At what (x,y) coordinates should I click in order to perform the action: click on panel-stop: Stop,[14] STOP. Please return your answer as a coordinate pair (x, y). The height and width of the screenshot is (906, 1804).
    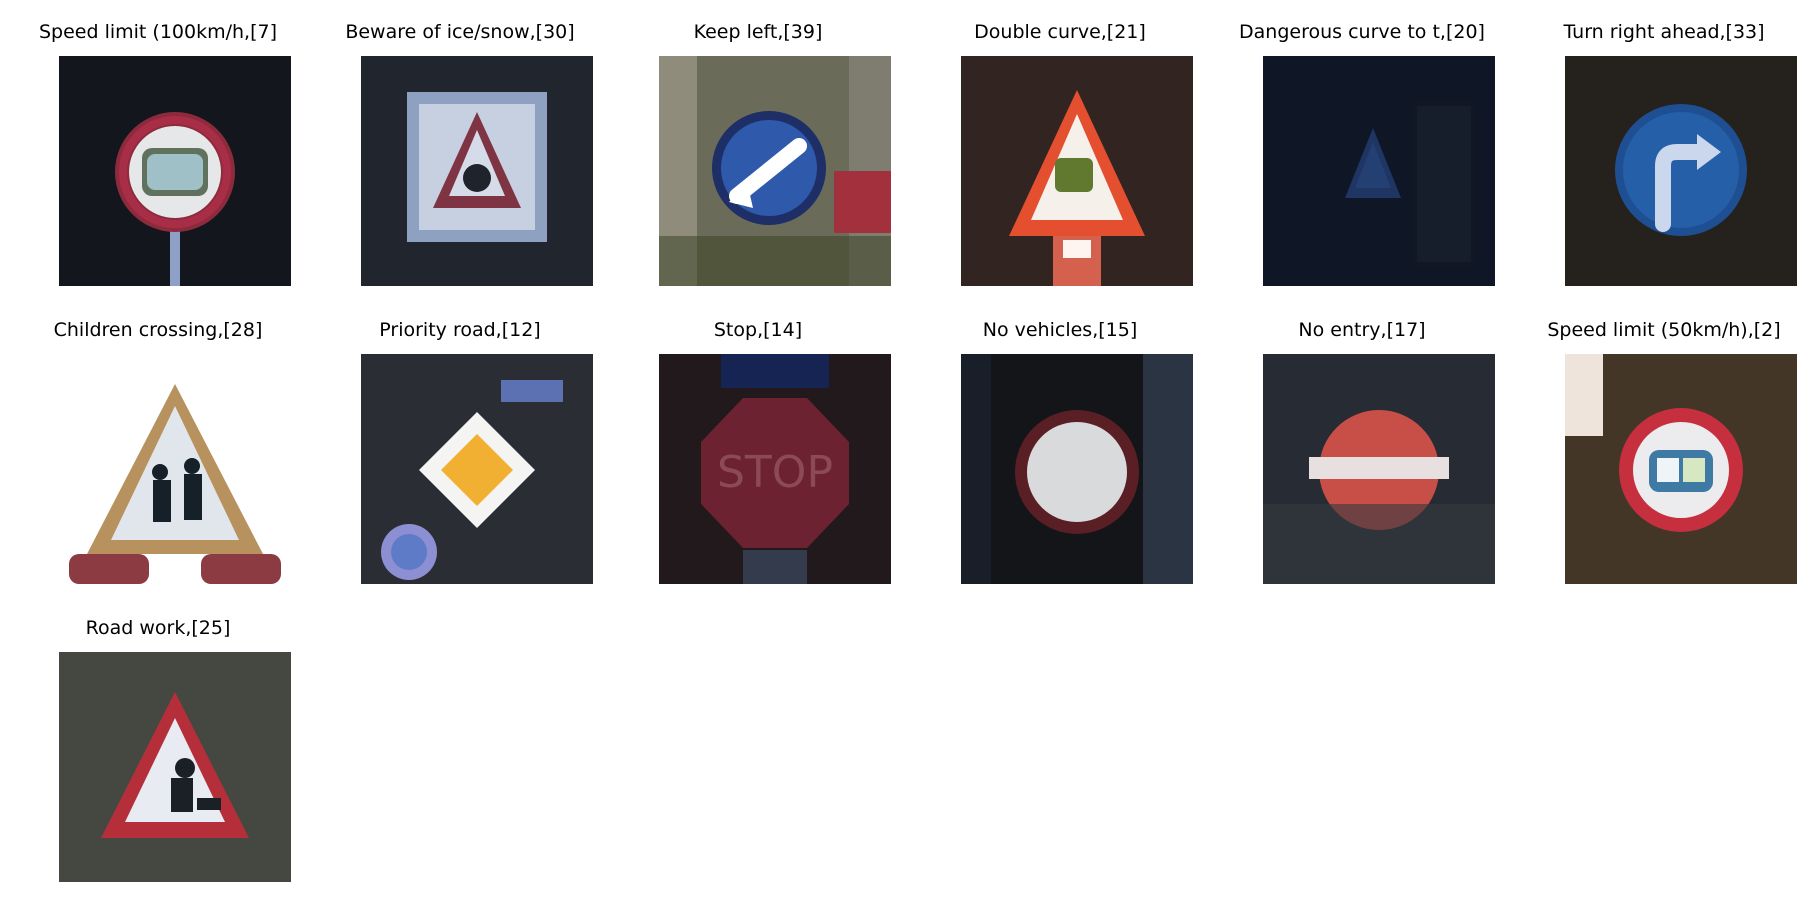
    Looking at the image, I should click on (758, 450).